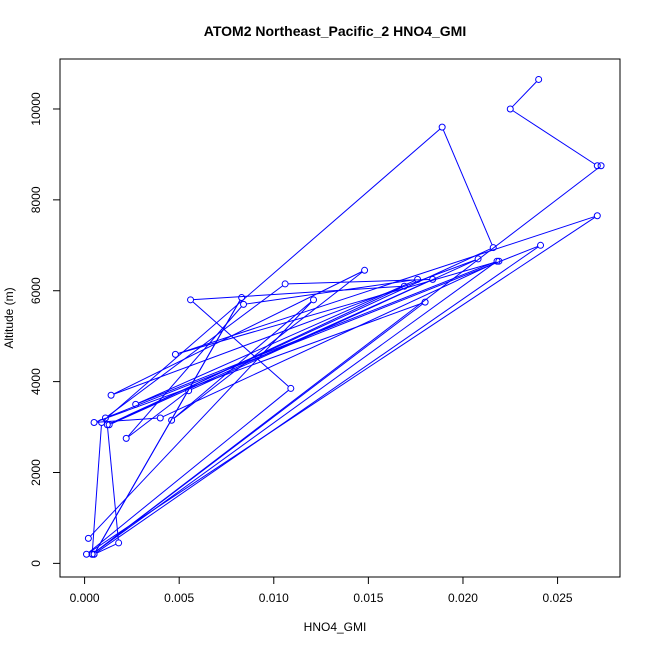 Image resolution: width=650 pixels, height=650 pixels. What do you see at coordinates (321, 590) in the screenshot?
I see `x-axis: 0.000 0.005 0.010 0.015 0.020 0.025` at bounding box center [321, 590].